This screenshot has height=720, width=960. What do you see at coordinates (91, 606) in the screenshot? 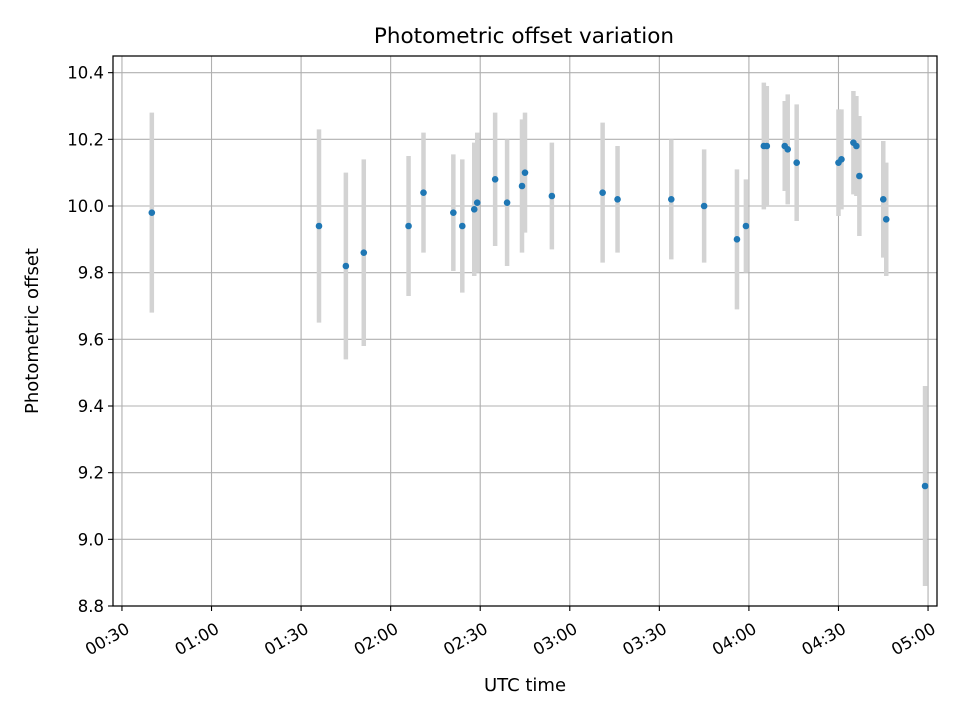
I see `y-tick-label: 8.8` at bounding box center [91, 606].